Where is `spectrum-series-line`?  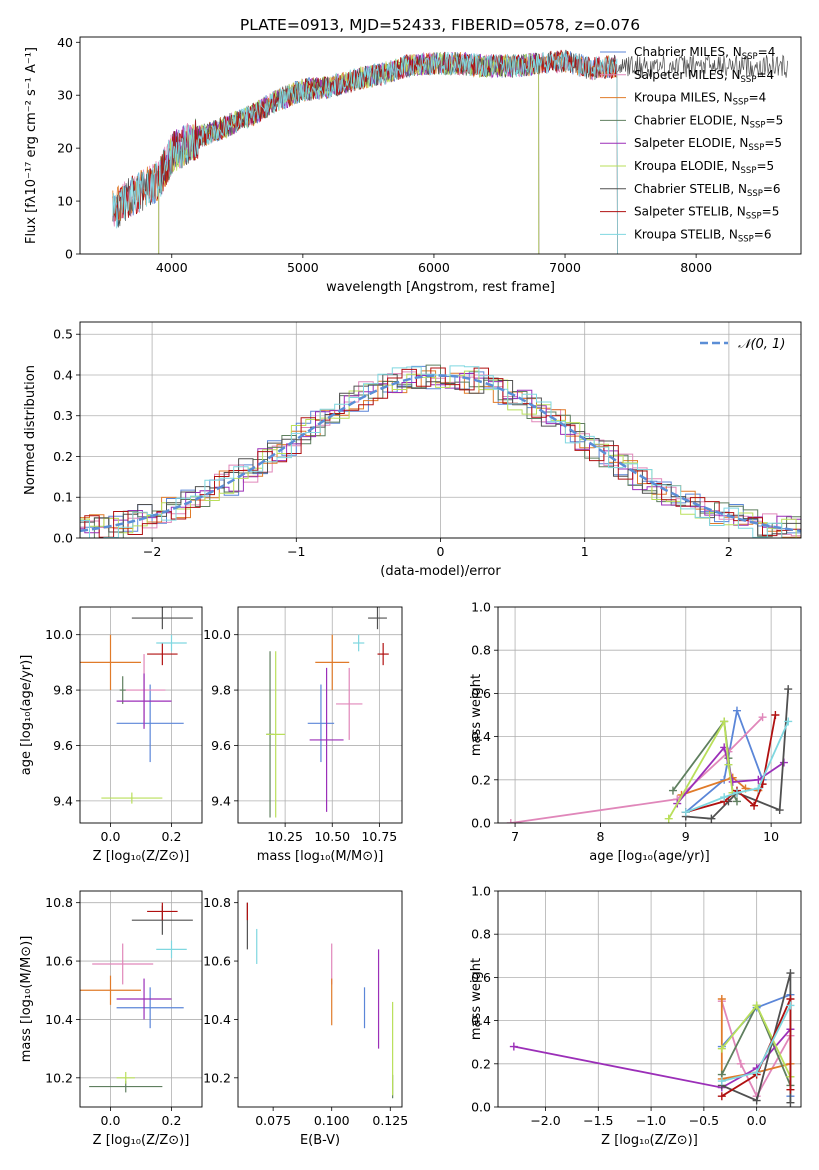 spectrum-series-line is located at coordinates (365, 152).